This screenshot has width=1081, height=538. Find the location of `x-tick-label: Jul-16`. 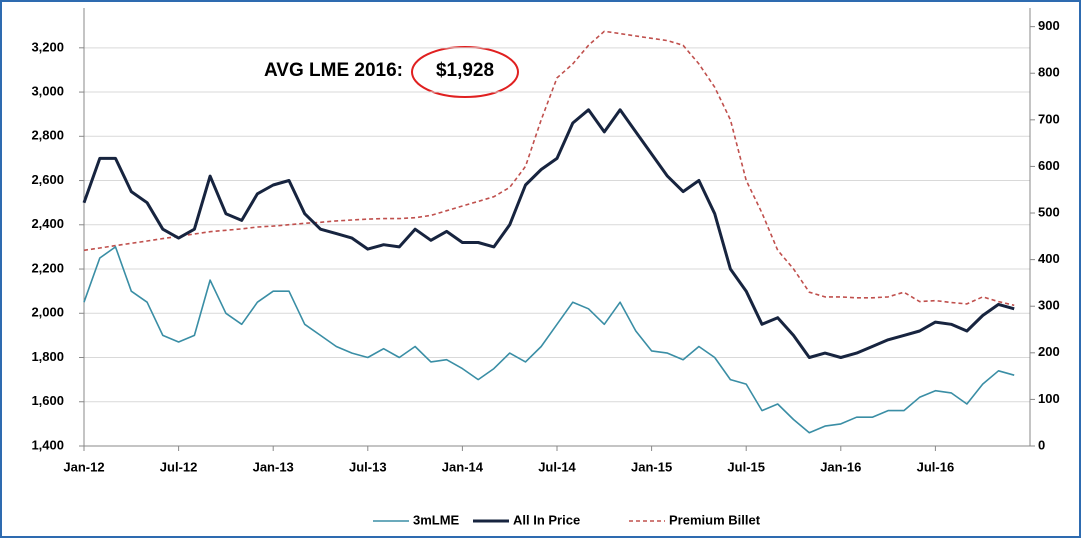

x-tick-label: Jul-16 is located at coordinates (936, 466).